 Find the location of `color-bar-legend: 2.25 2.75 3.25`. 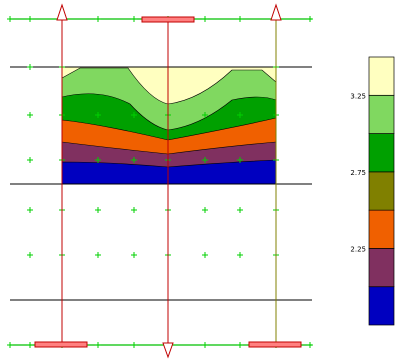

color-bar-legend: 2.25 2.75 3.25 is located at coordinates (372, 191).